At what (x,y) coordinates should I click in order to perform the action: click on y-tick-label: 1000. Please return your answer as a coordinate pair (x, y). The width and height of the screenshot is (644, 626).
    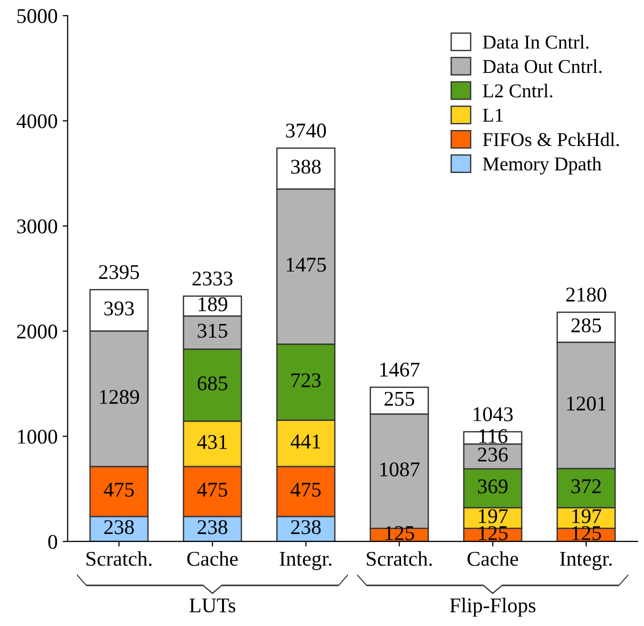
    Looking at the image, I should click on (38, 437).